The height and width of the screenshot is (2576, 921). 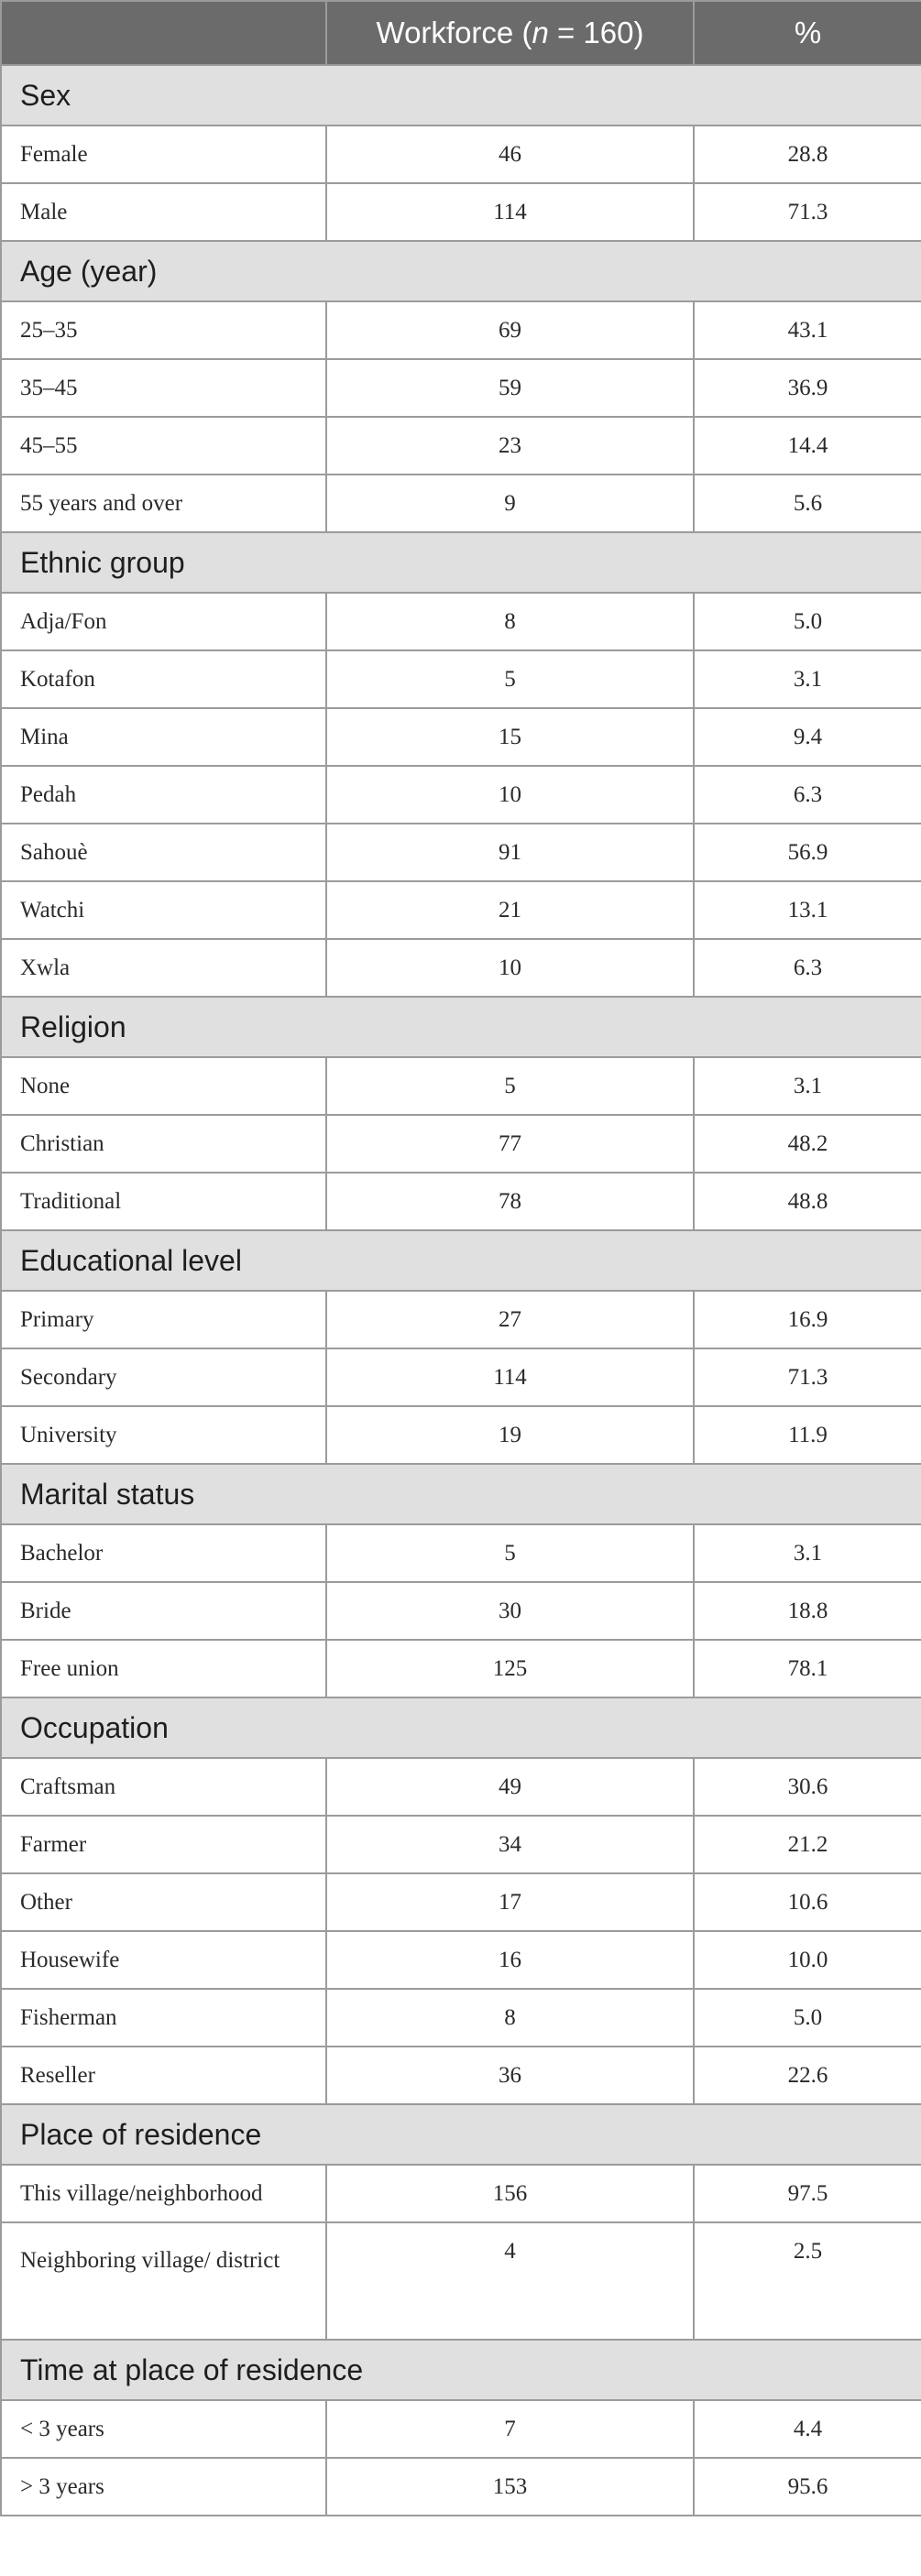 What do you see at coordinates (807, 1902) in the screenshot?
I see `row-percent-cell: 10.6` at bounding box center [807, 1902].